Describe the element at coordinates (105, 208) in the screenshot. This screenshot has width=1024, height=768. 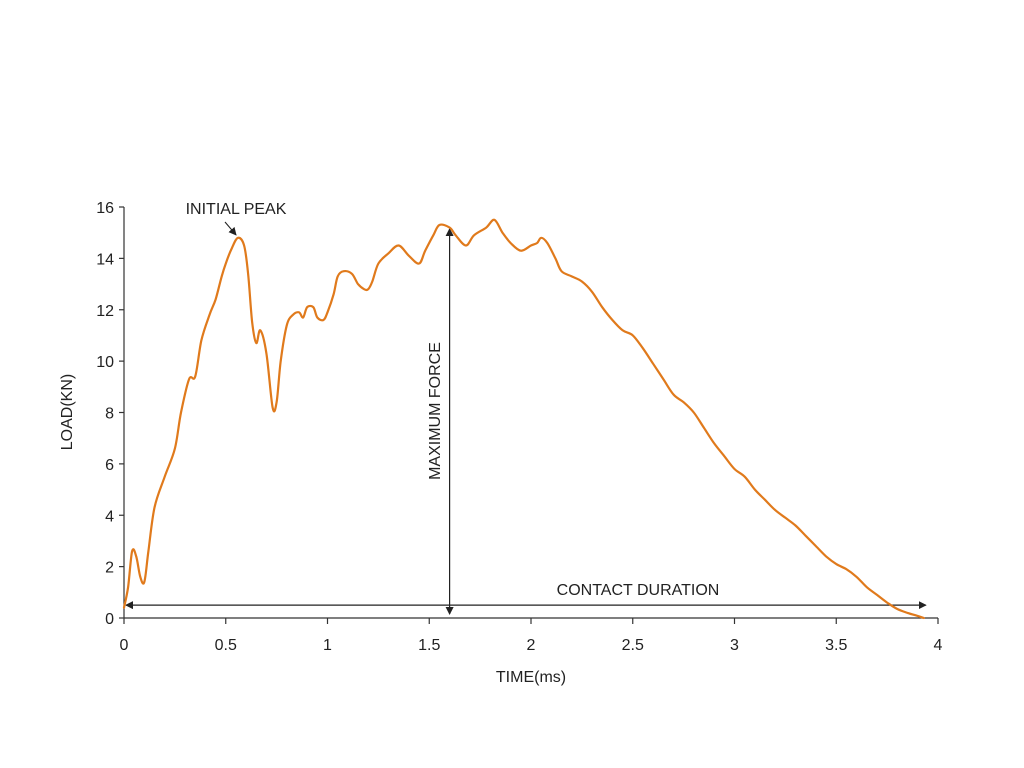
I see `y-tick-label: 16` at that location.